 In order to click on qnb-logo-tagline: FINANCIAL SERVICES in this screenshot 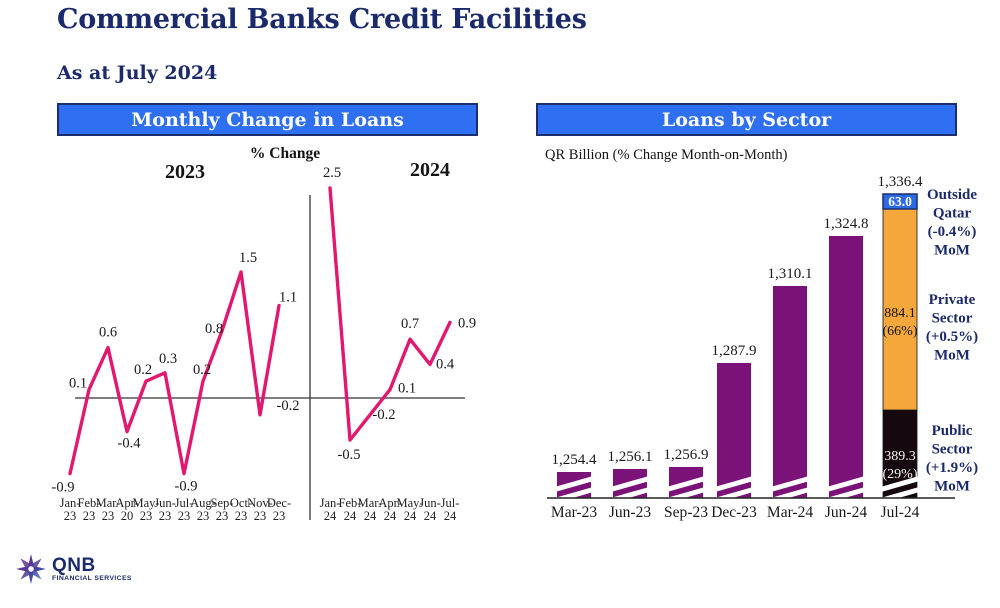, I will do `click(92, 578)`.